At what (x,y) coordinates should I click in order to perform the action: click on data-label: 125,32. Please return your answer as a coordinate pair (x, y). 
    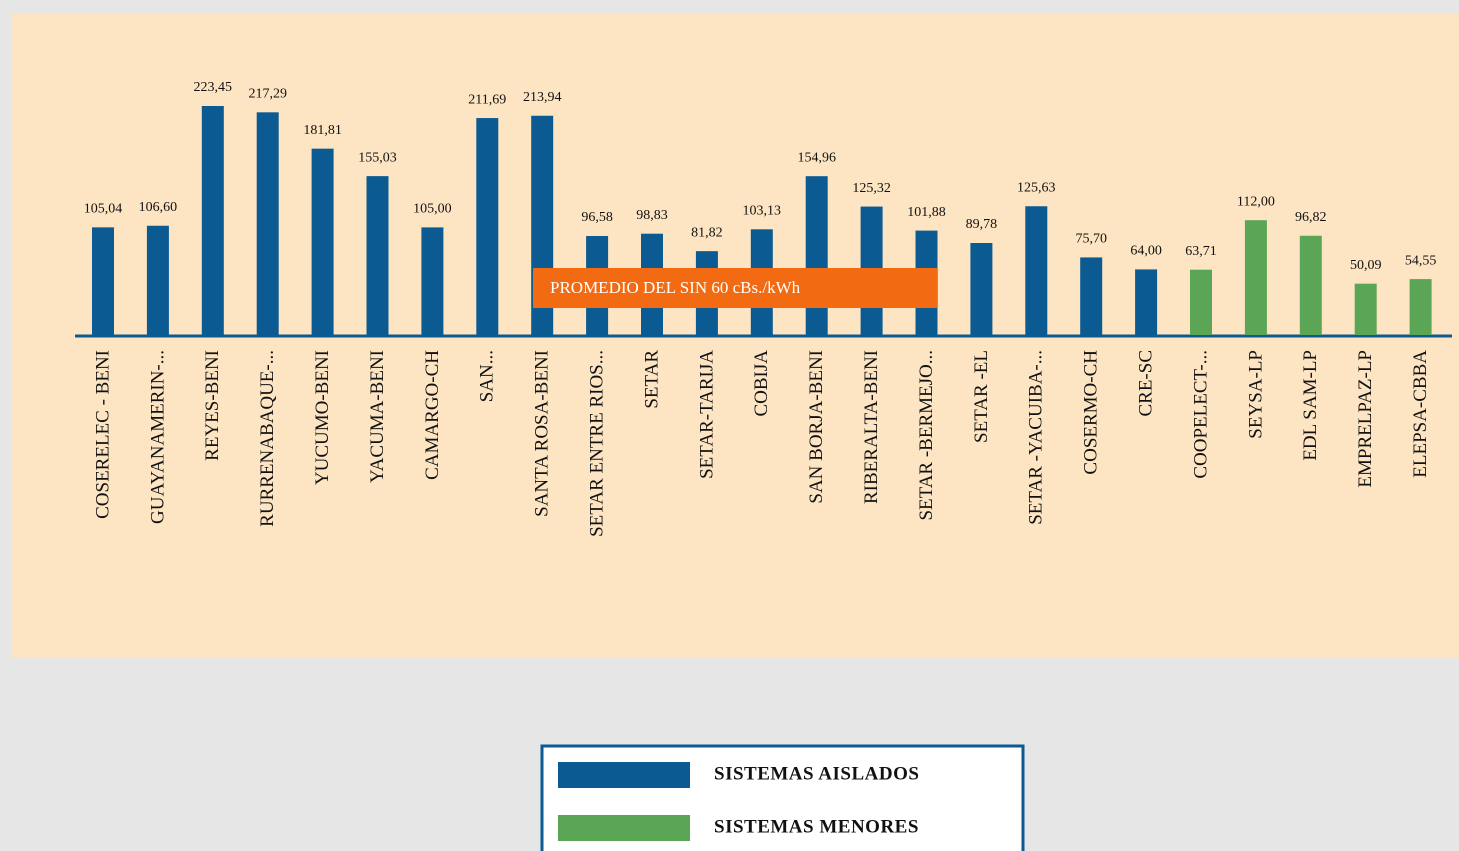
    Looking at the image, I should click on (871, 188).